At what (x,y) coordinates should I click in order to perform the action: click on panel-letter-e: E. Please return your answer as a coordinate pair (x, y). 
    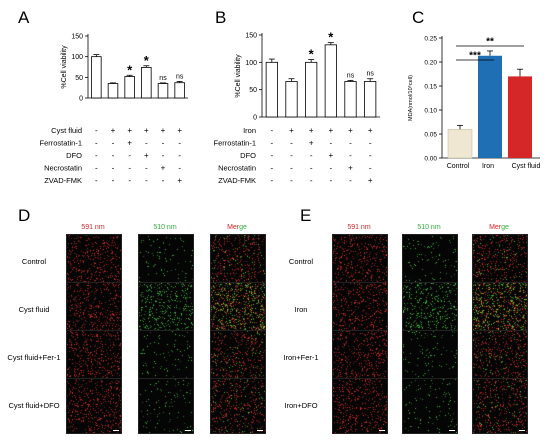
    Looking at the image, I should click on (306, 215).